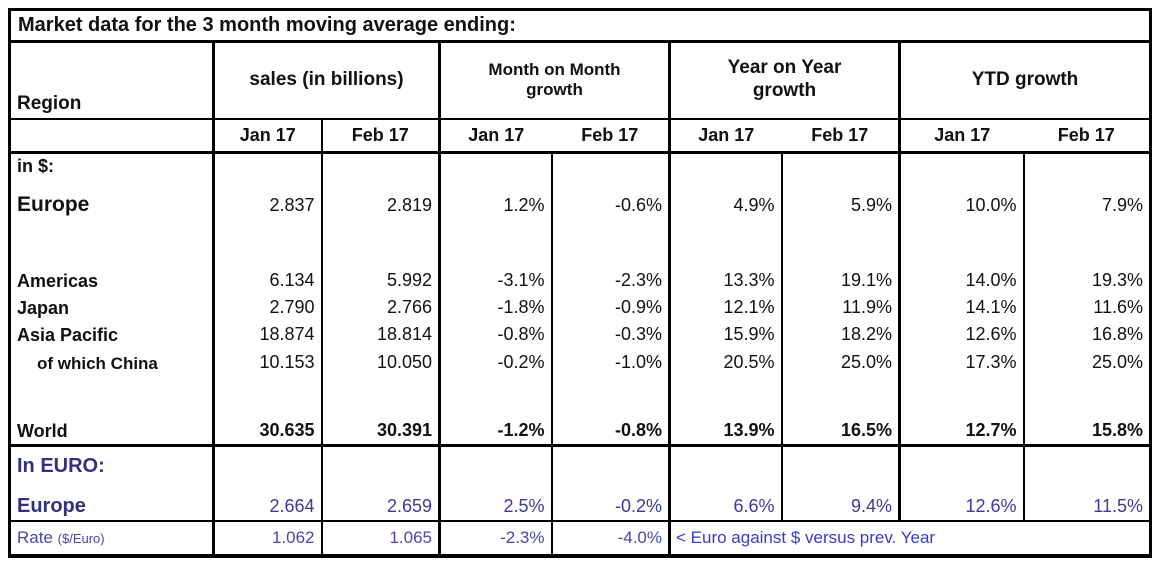 The image size is (1162, 575). Describe the element at coordinates (725, 334) in the screenshot. I see `value-cell: 15.9%` at that location.